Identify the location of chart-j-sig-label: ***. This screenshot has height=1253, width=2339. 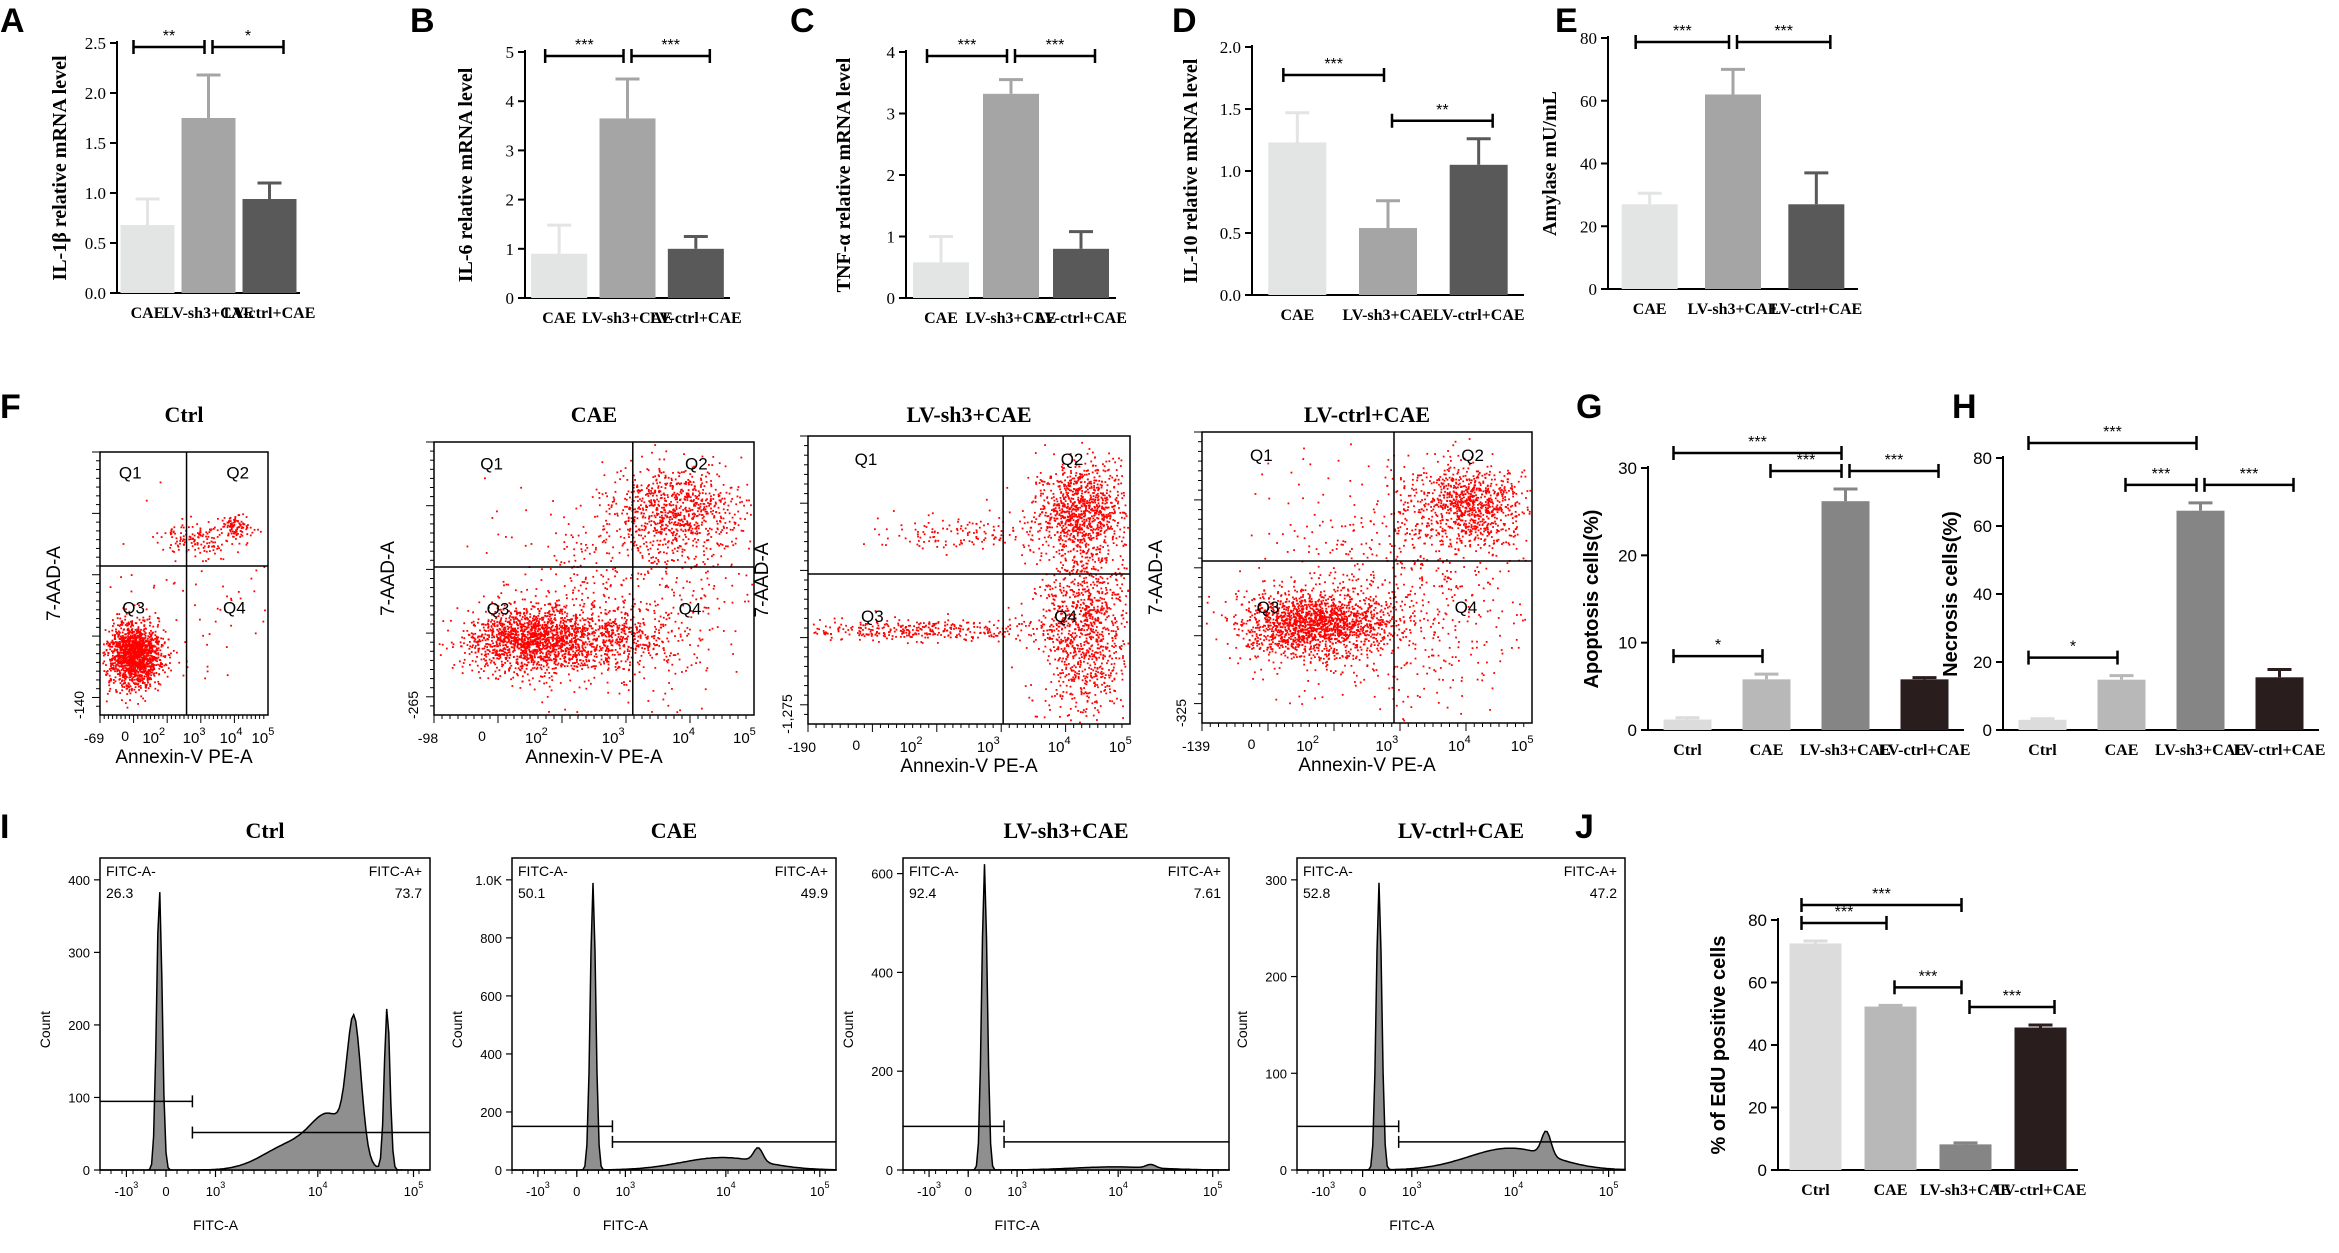
(1928, 976).